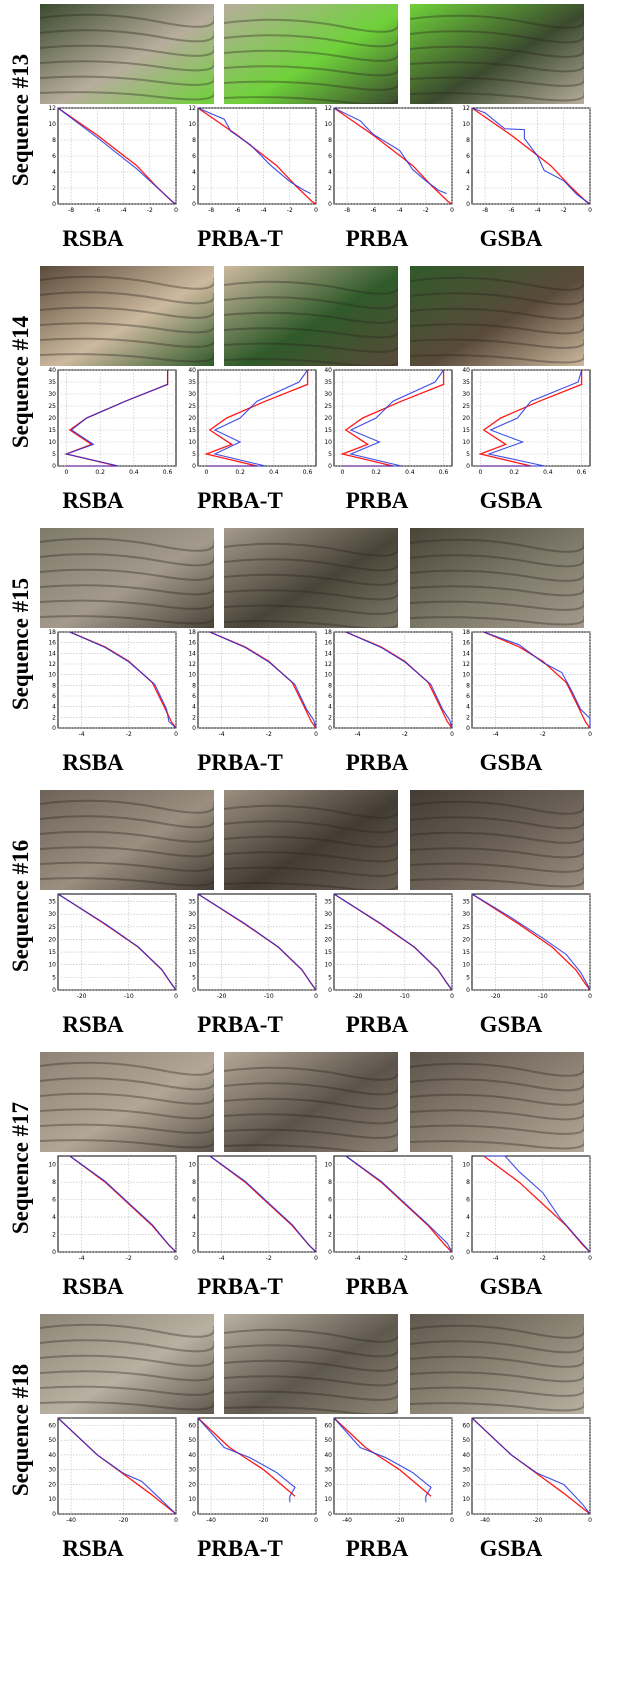 This screenshot has height=1698, width=631. I want to click on y-tick-label: 5, so click(330, 977).